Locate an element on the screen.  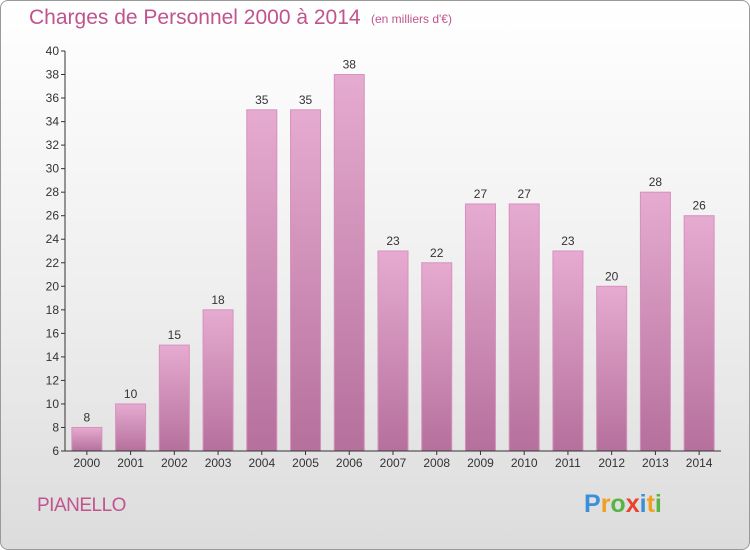
x-tick-label-2005: 2005 is located at coordinates (305, 463).